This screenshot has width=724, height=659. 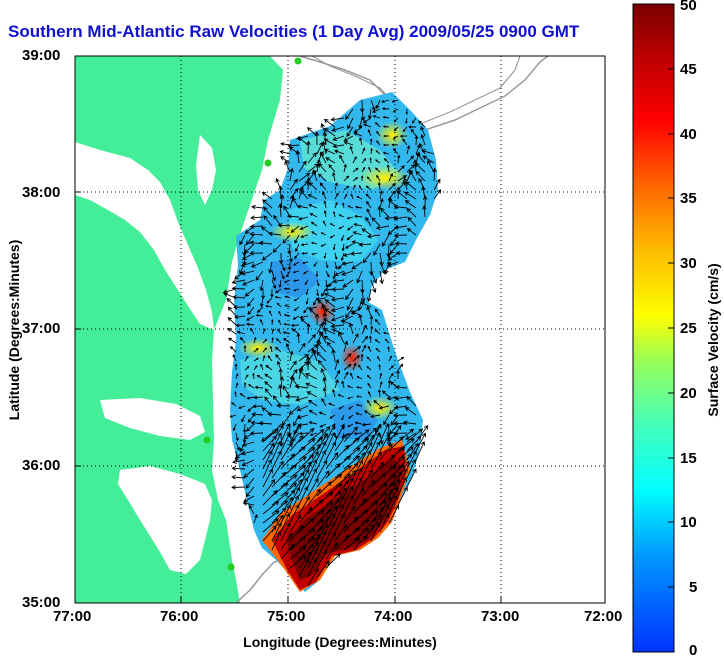 What do you see at coordinates (72, 616) in the screenshot?
I see `x-tick-label: 77:00` at bounding box center [72, 616].